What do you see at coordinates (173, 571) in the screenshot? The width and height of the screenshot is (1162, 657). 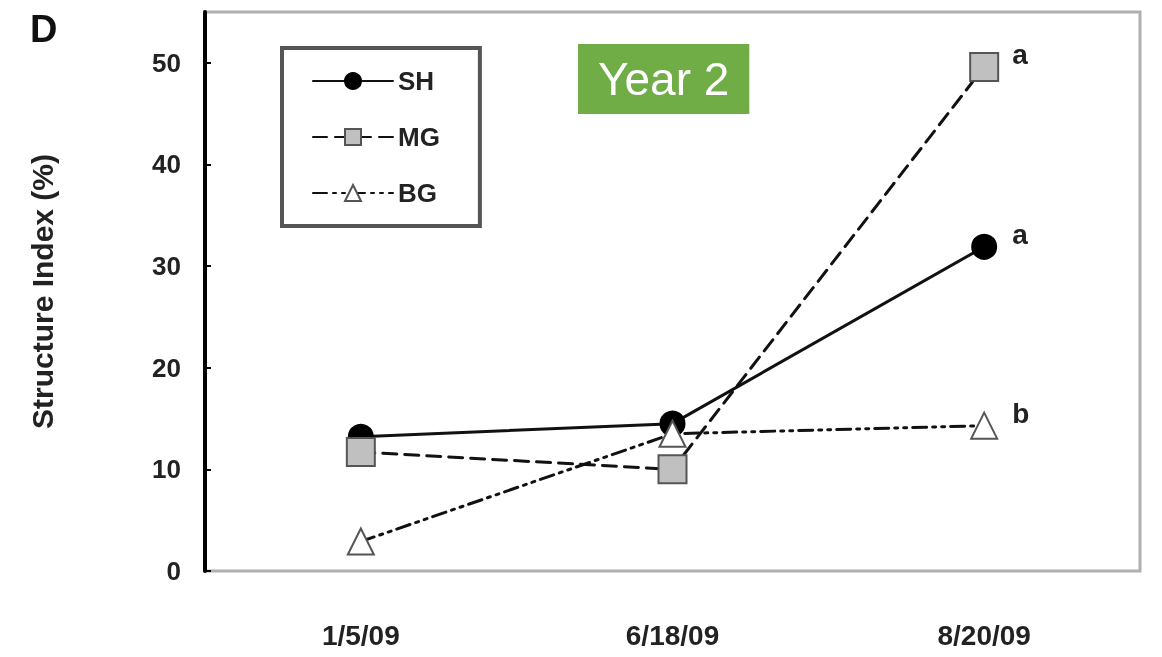 I see `y-tick-label: 0` at bounding box center [173, 571].